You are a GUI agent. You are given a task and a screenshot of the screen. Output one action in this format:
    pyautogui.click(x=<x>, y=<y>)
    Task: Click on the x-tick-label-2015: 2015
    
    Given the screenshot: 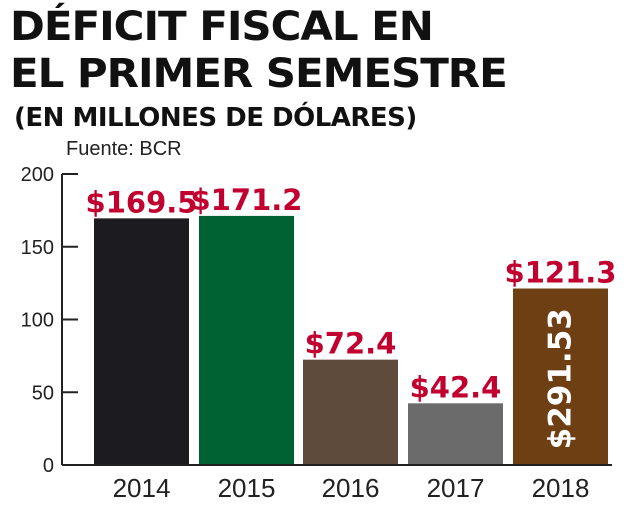 What is the action you would take?
    pyautogui.click(x=247, y=488)
    